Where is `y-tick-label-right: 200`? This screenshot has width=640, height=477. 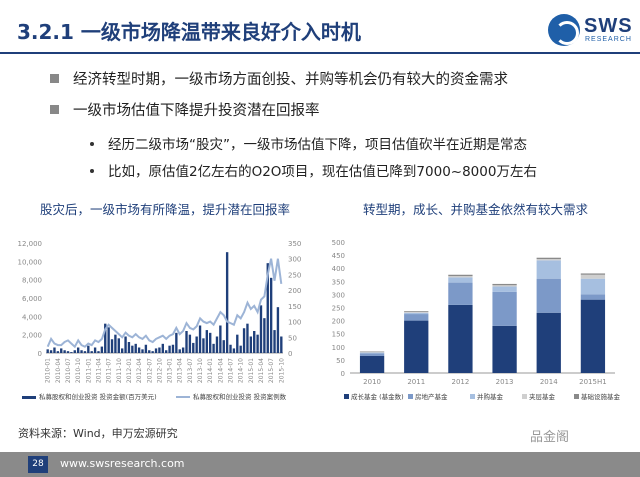 y-tick-label-right: 200 is located at coordinates (294, 291).